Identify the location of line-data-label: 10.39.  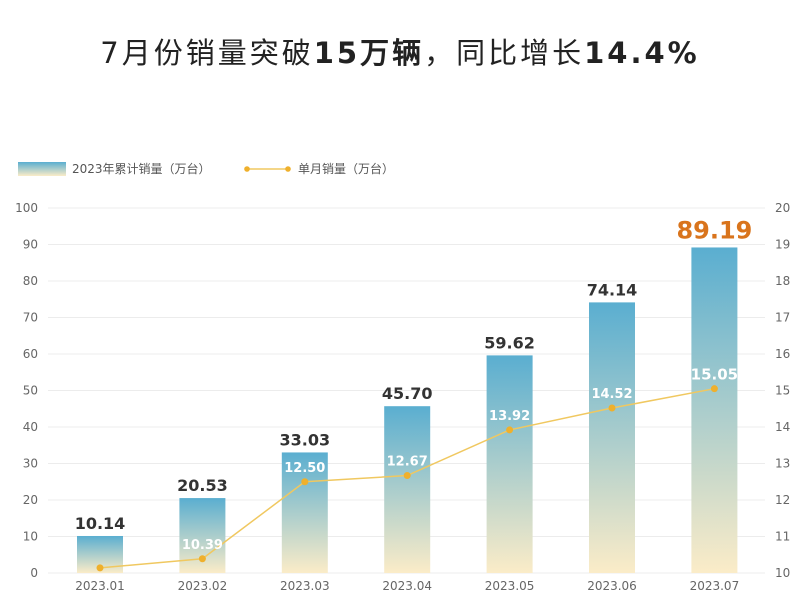
(202, 545).